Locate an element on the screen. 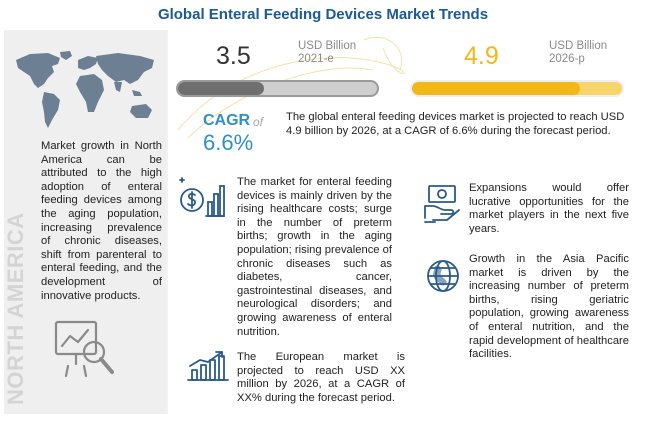 The image size is (646, 425). market-value-2021: 3.5 is located at coordinates (233, 56).